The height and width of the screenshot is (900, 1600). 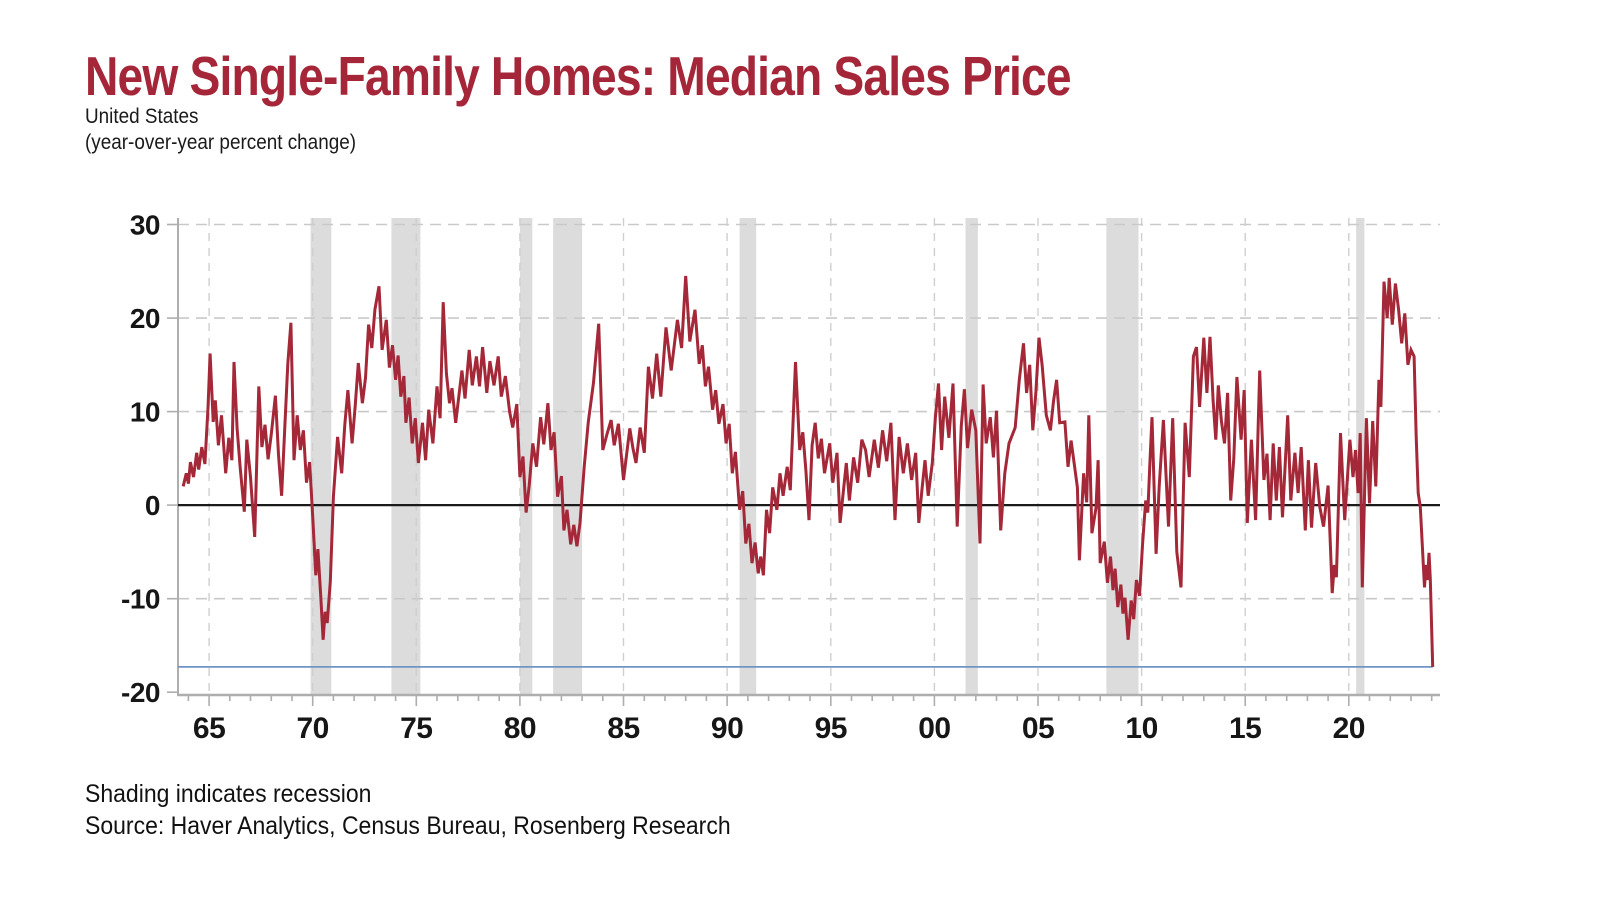 What do you see at coordinates (145, 225) in the screenshot?
I see `y-tick-label: 30` at bounding box center [145, 225].